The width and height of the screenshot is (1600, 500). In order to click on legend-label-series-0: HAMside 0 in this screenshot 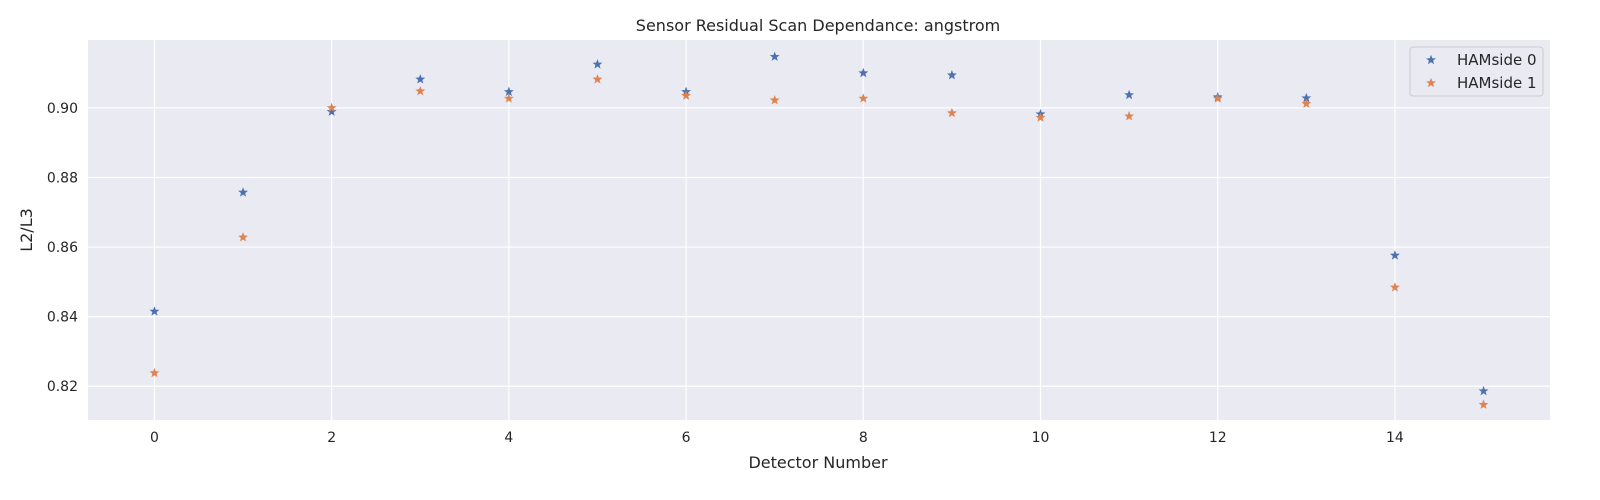, I will do `click(1497, 60)`.